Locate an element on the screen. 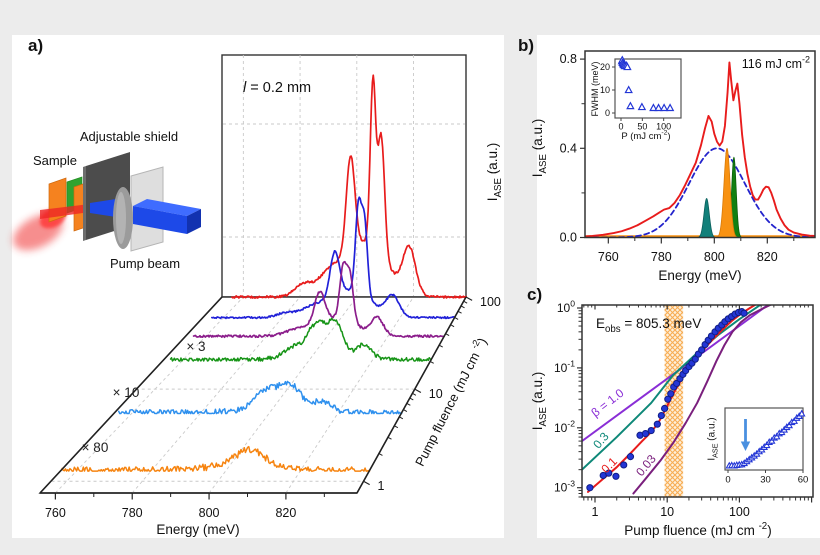 This screenshot has height=555, width=820. tspan: 0.4 is located at coordinates (568, 148).